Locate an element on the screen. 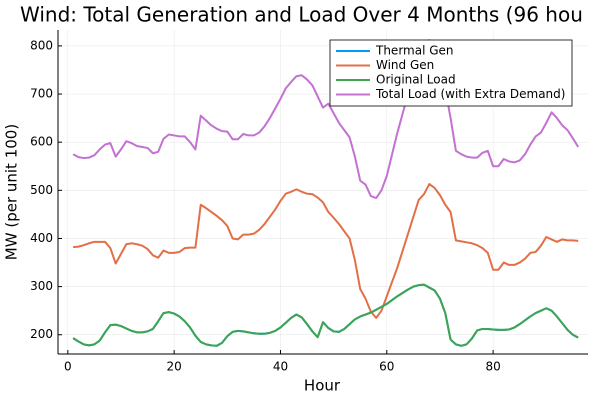  x-tick-label: 60 is located at coordinates (386, 367).